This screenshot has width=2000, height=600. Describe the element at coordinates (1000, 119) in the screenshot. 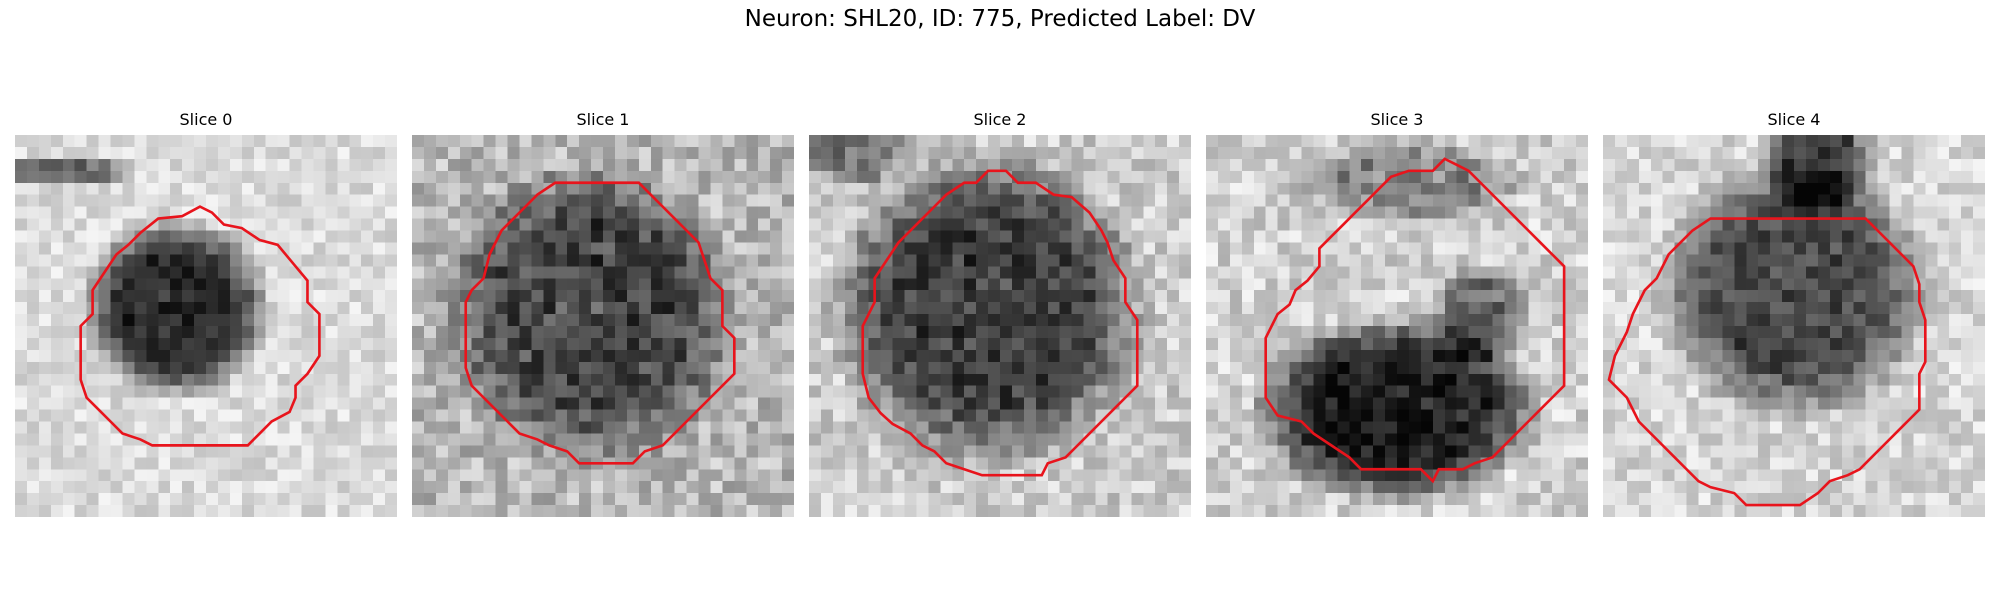

I see `slice-title-2: Slice 2` at that location.